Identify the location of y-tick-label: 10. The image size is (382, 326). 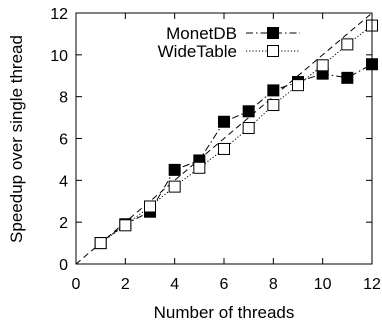
(59, 56).